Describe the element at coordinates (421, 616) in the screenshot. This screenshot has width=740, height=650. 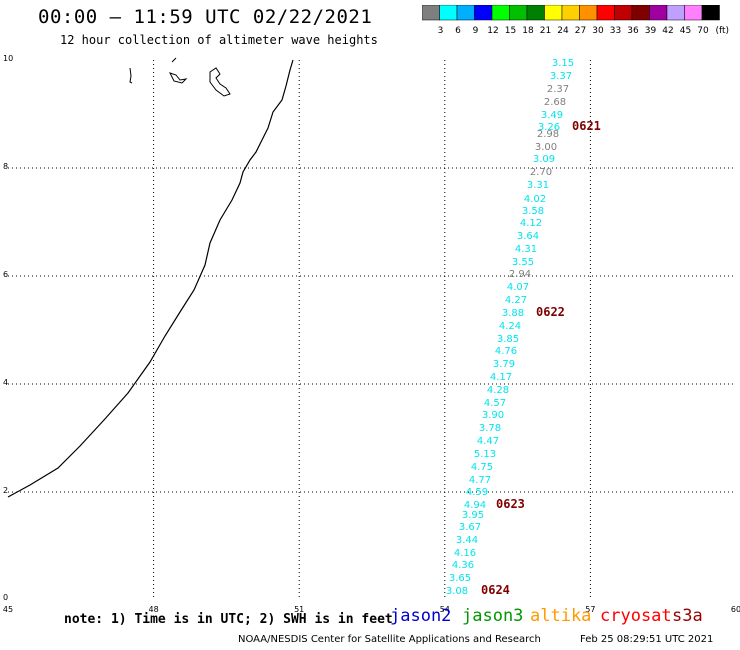
I see `satellite-label-jason2: jason2` at that location.